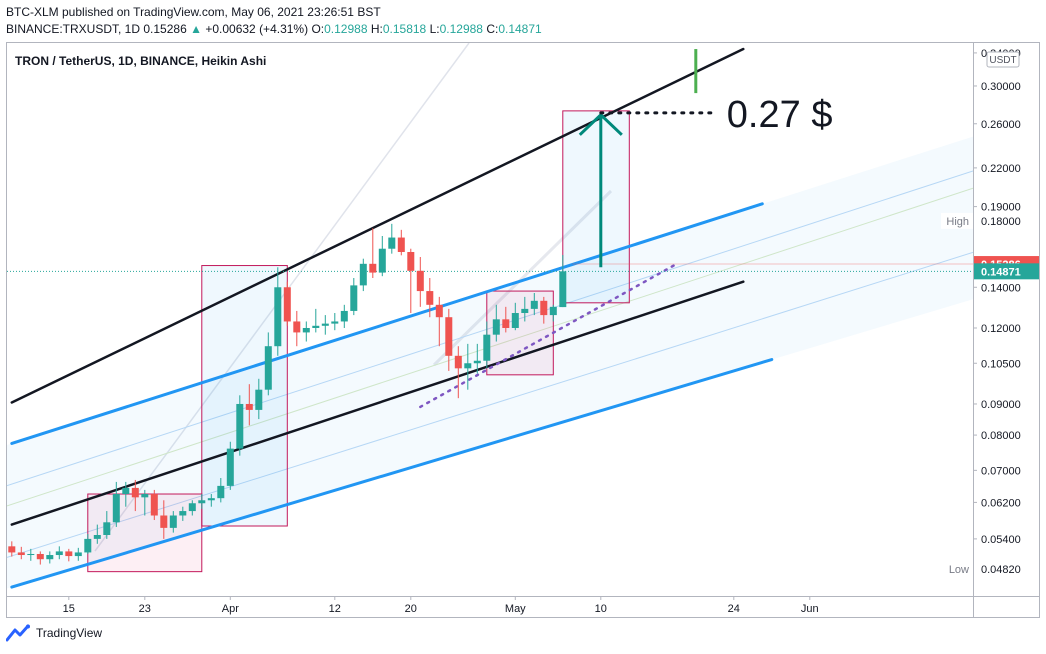 Image resolution: width=1046 pixels, height=654 pixels. I want to click on footer: TradingView, so click(54, 633).